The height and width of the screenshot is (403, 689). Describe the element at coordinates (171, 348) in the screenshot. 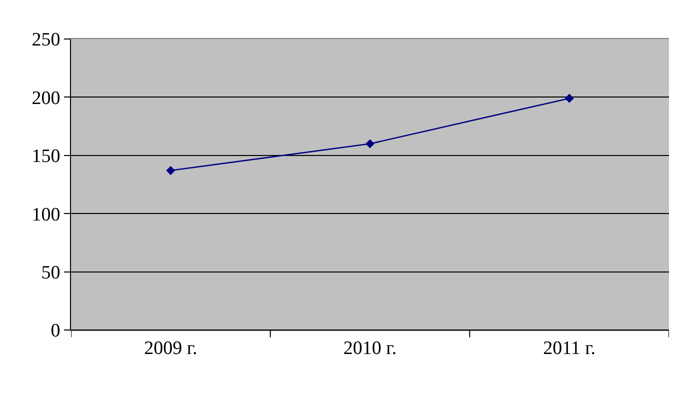

I see `x-tick-label: 2009 г.` at that location.